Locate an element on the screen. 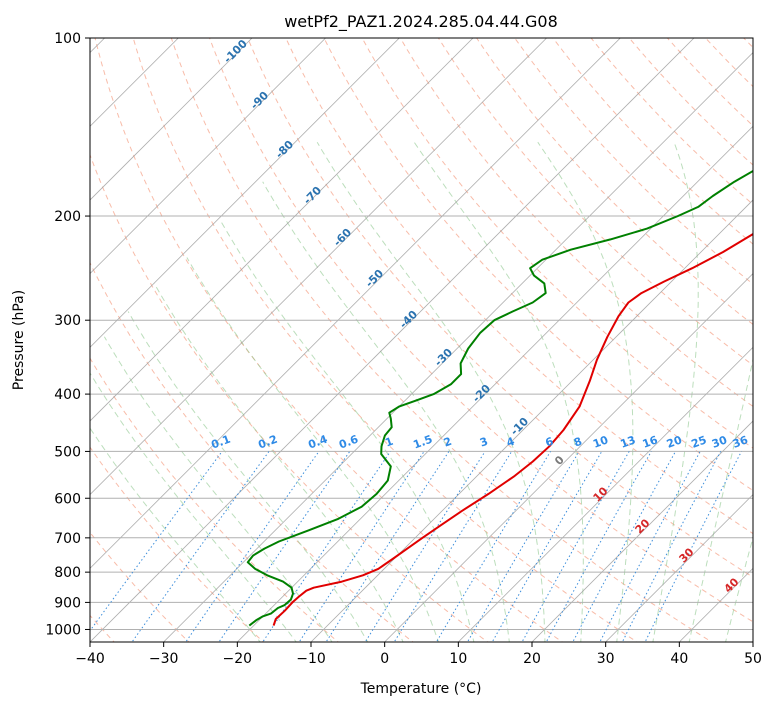  chart-title: wetPf2_PAZ1.2024.285.04.44.G08 is located at coordinates (421, 22).